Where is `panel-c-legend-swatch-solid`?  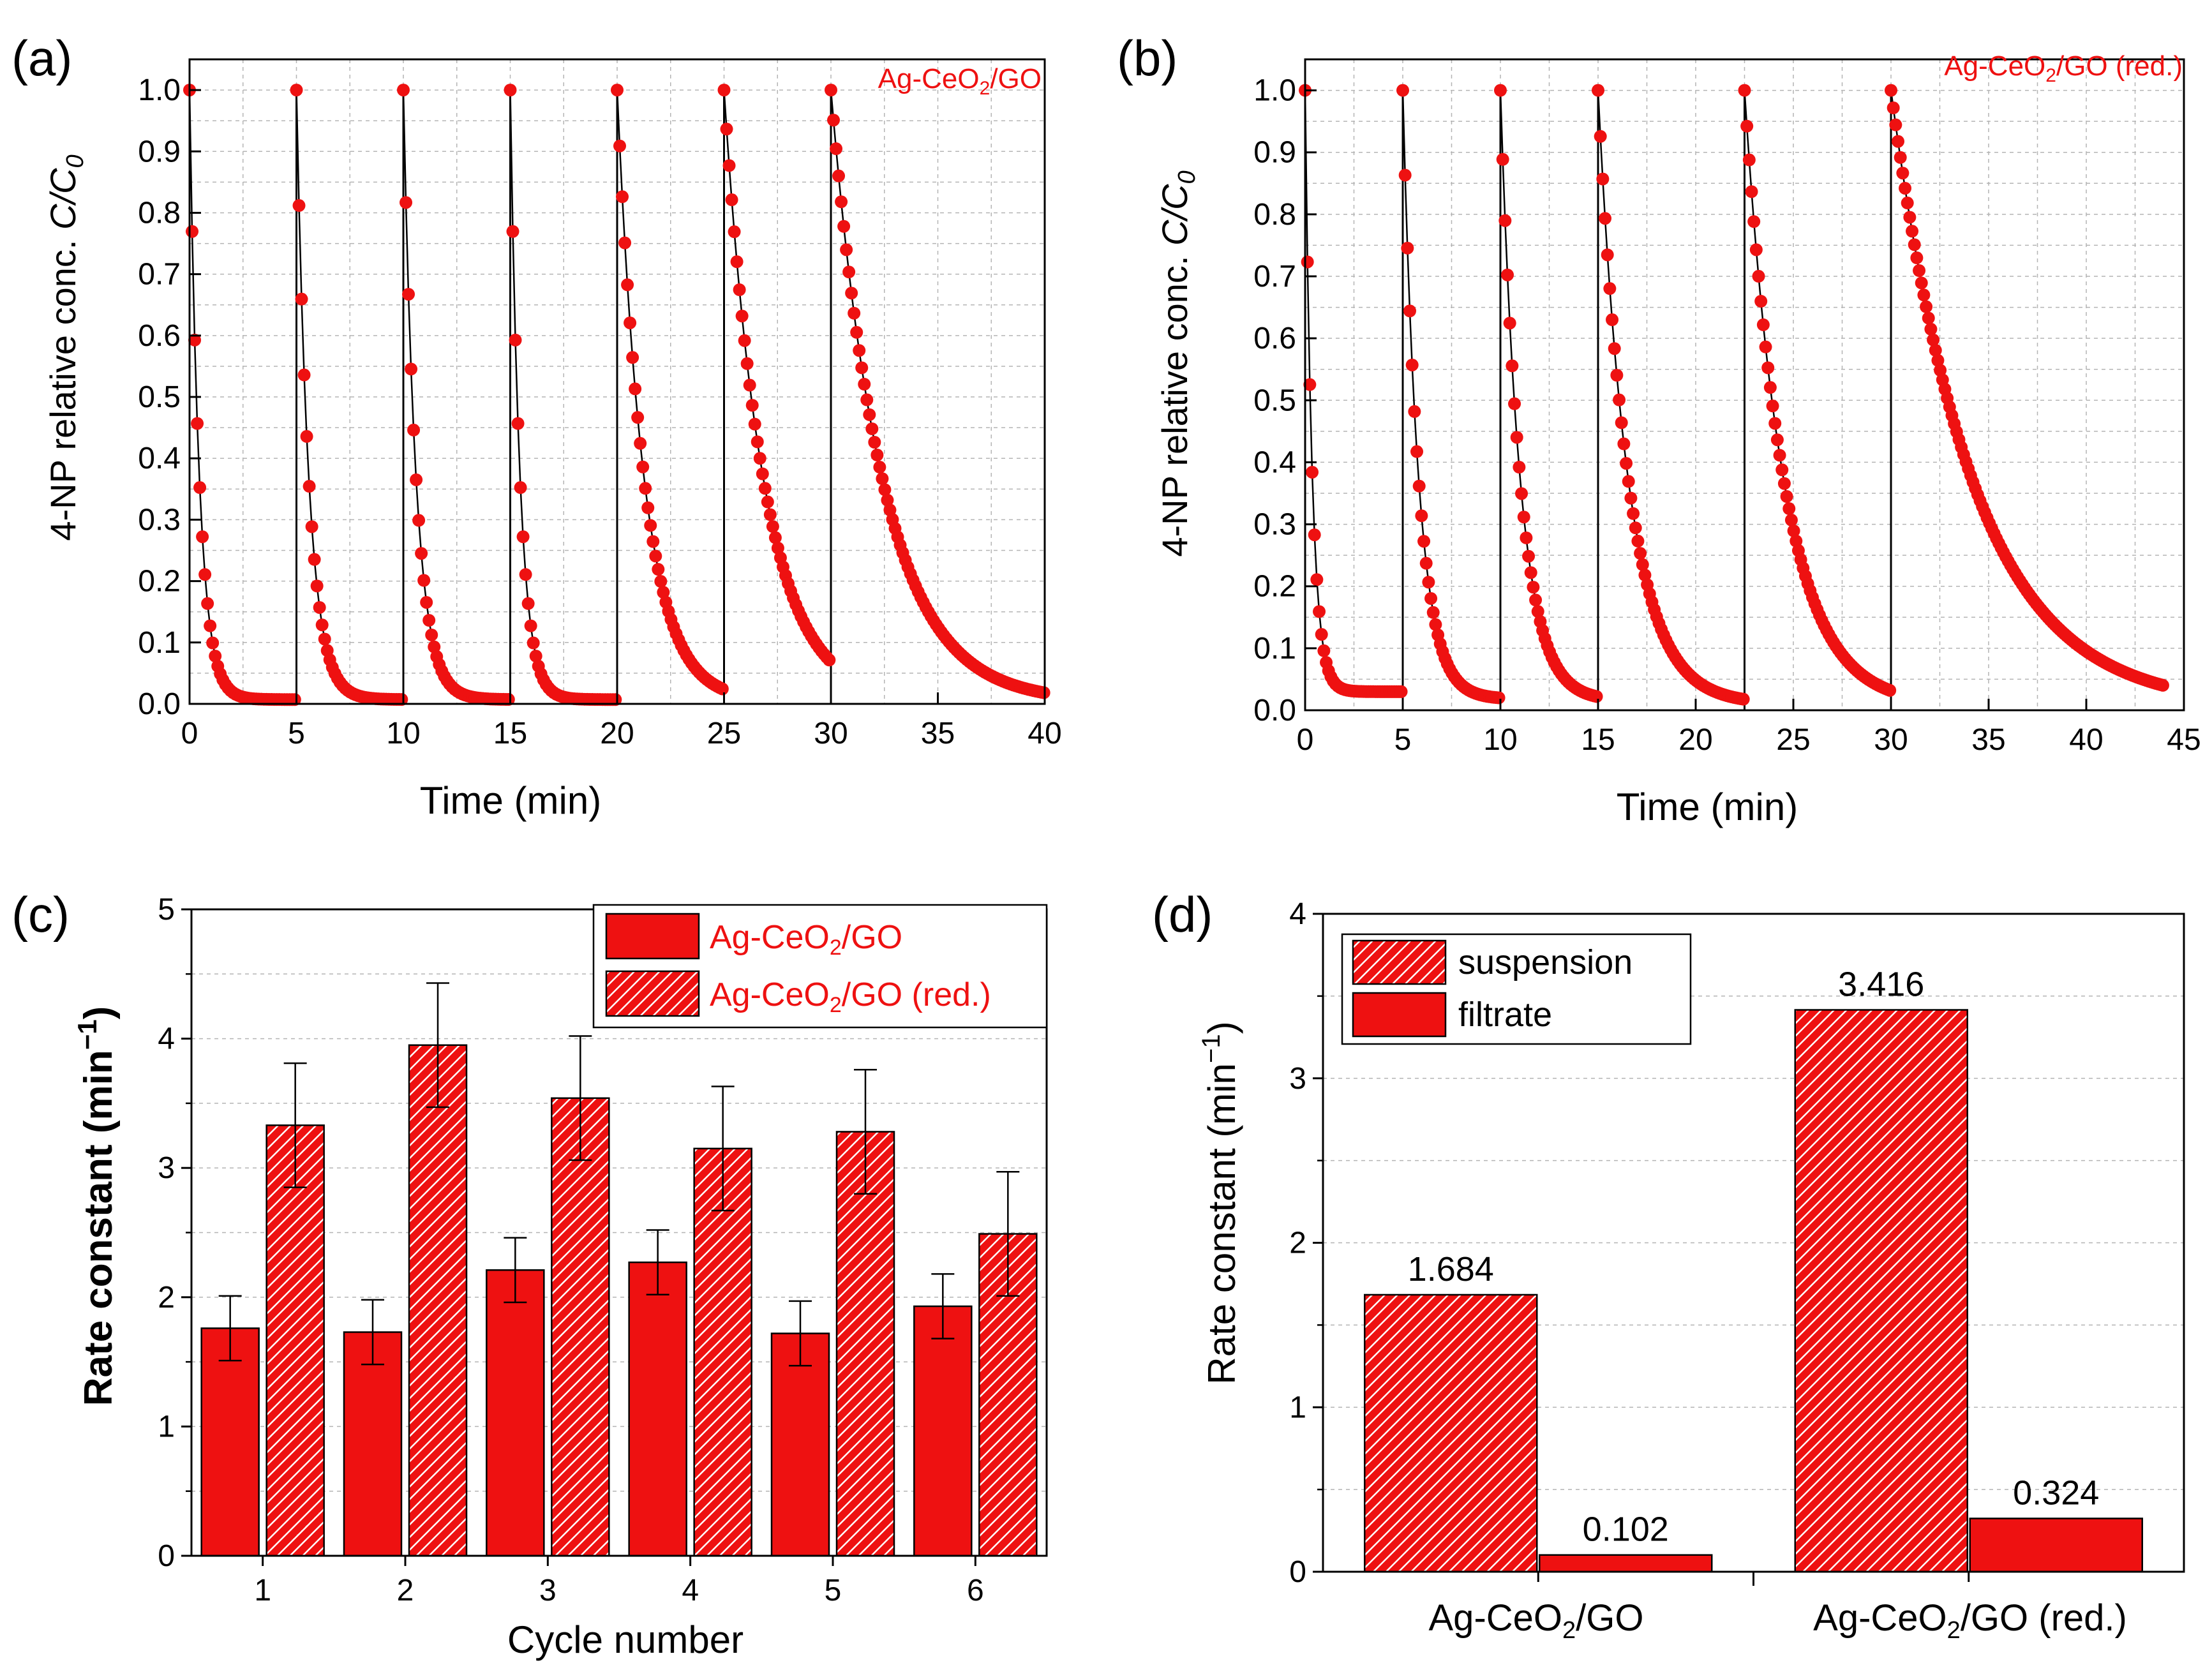 panel-c-legend-swatch-solid is located at coordinates (652, 937).